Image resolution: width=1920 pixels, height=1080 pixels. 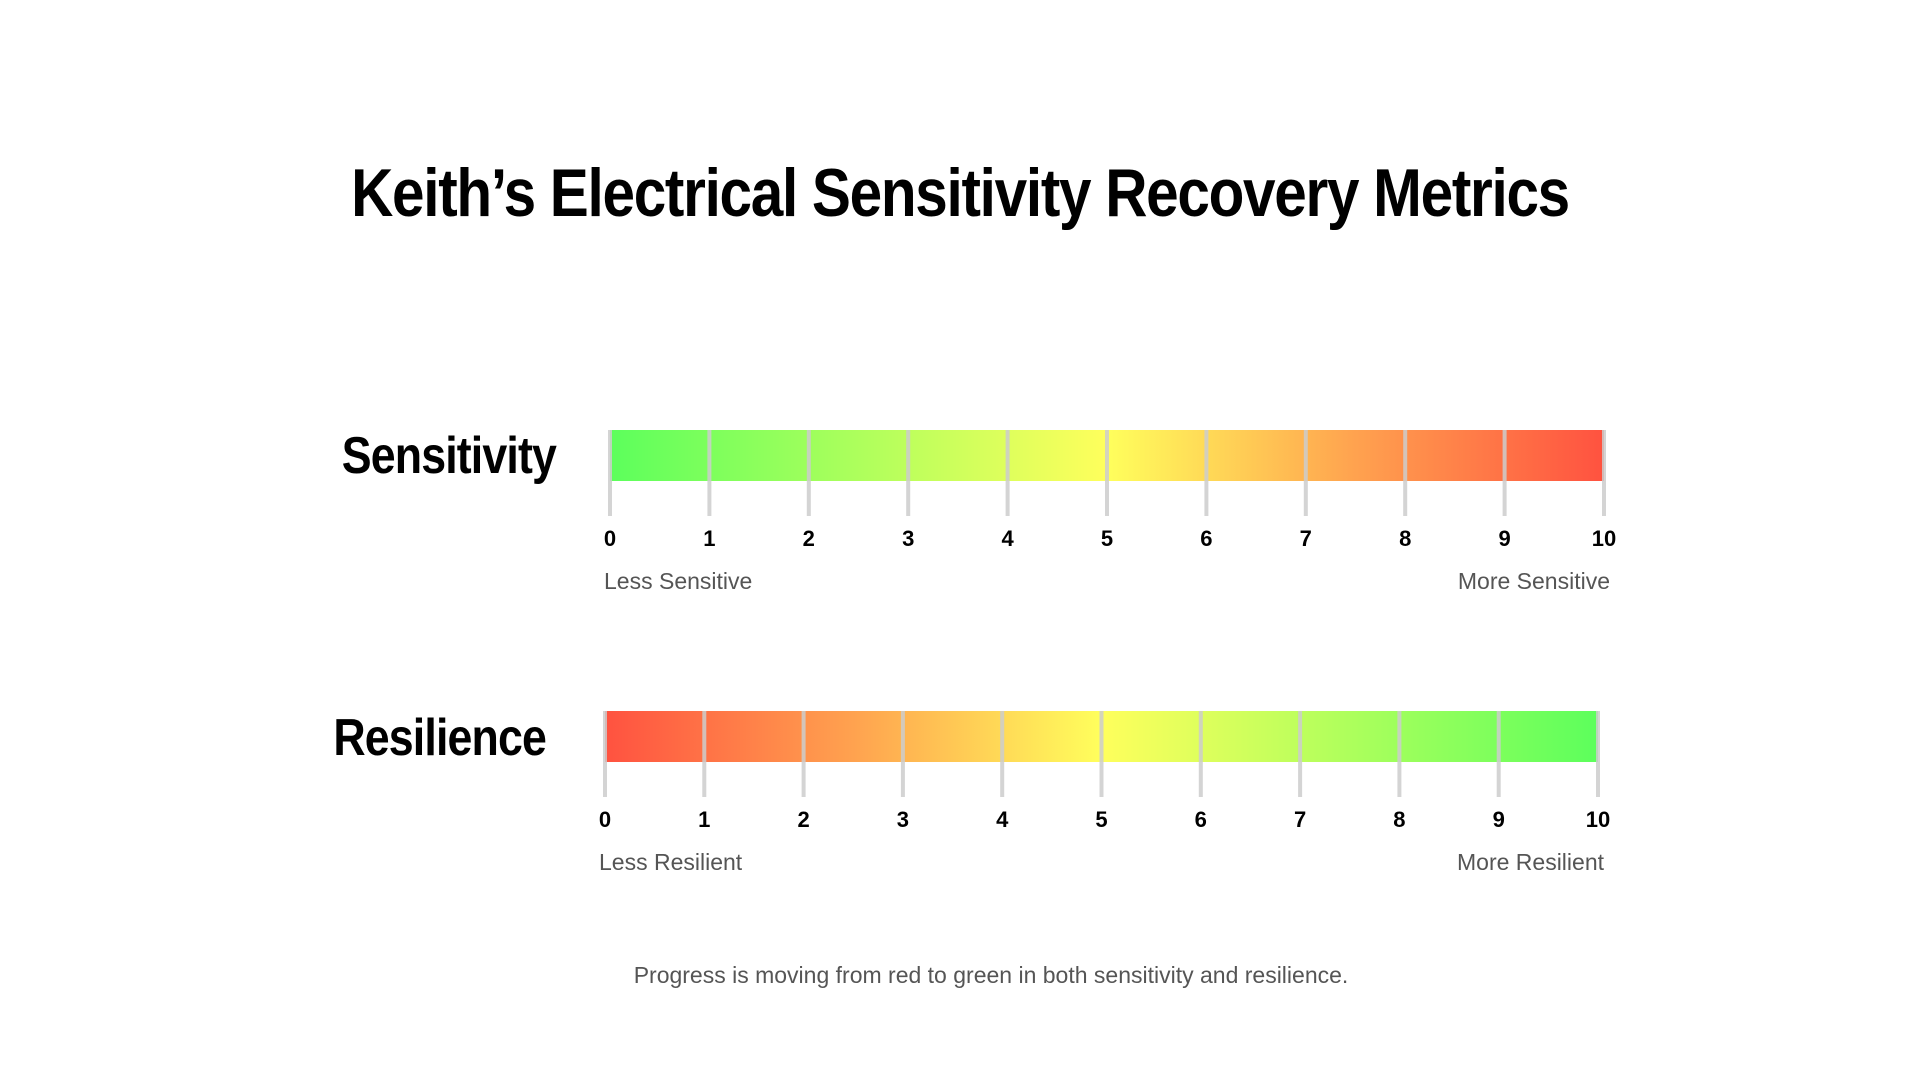 What do you see at coordinates (1499, 819) in the screenshot?
I see `resilience-tick-label: 9` at bounding box center [1499, 819].